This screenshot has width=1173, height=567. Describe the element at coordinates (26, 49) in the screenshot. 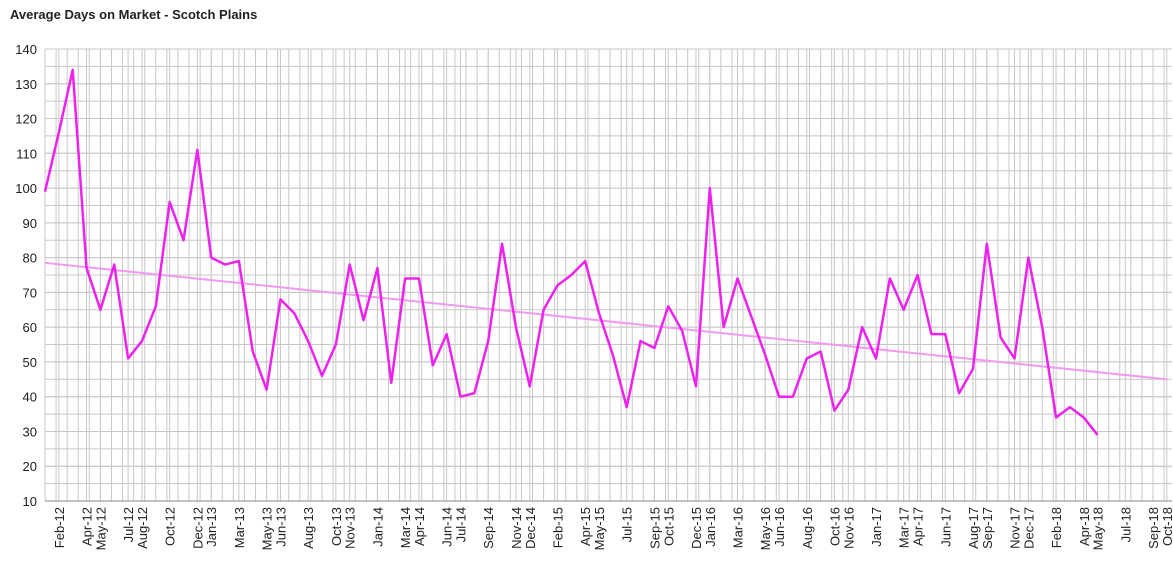

I see `y-tick-label: 140` at that location.